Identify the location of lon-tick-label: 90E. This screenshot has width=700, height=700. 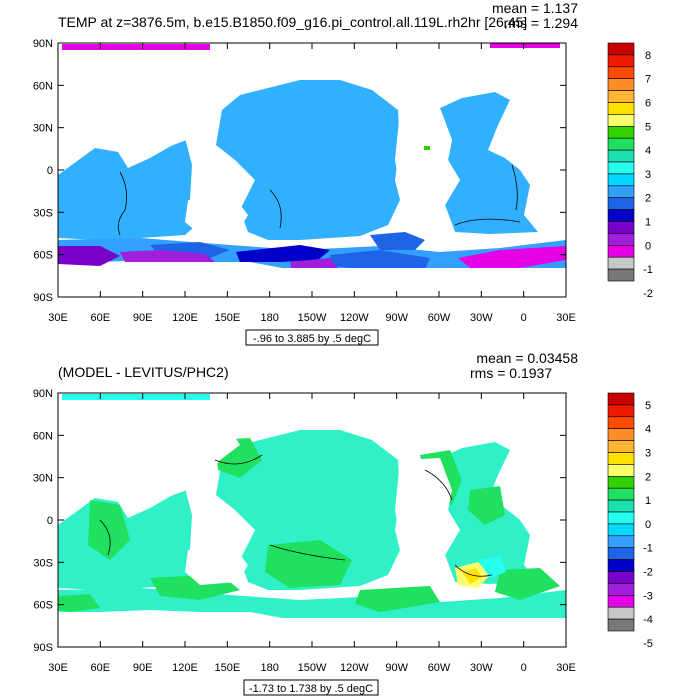
(143, 318).